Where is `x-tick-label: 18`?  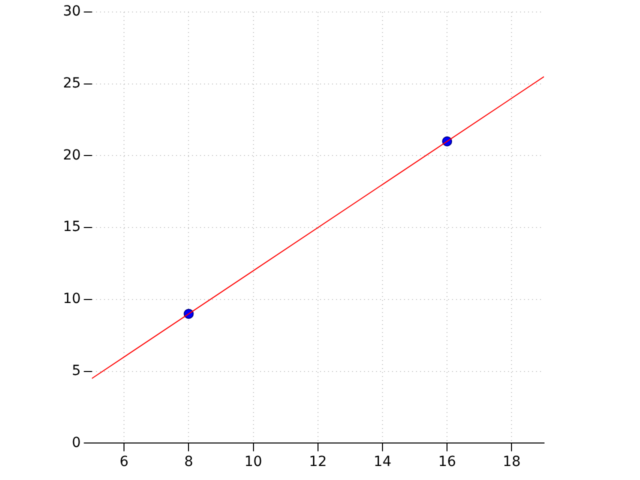
x-tick-label: 18 is located at coordinates (511, 462).